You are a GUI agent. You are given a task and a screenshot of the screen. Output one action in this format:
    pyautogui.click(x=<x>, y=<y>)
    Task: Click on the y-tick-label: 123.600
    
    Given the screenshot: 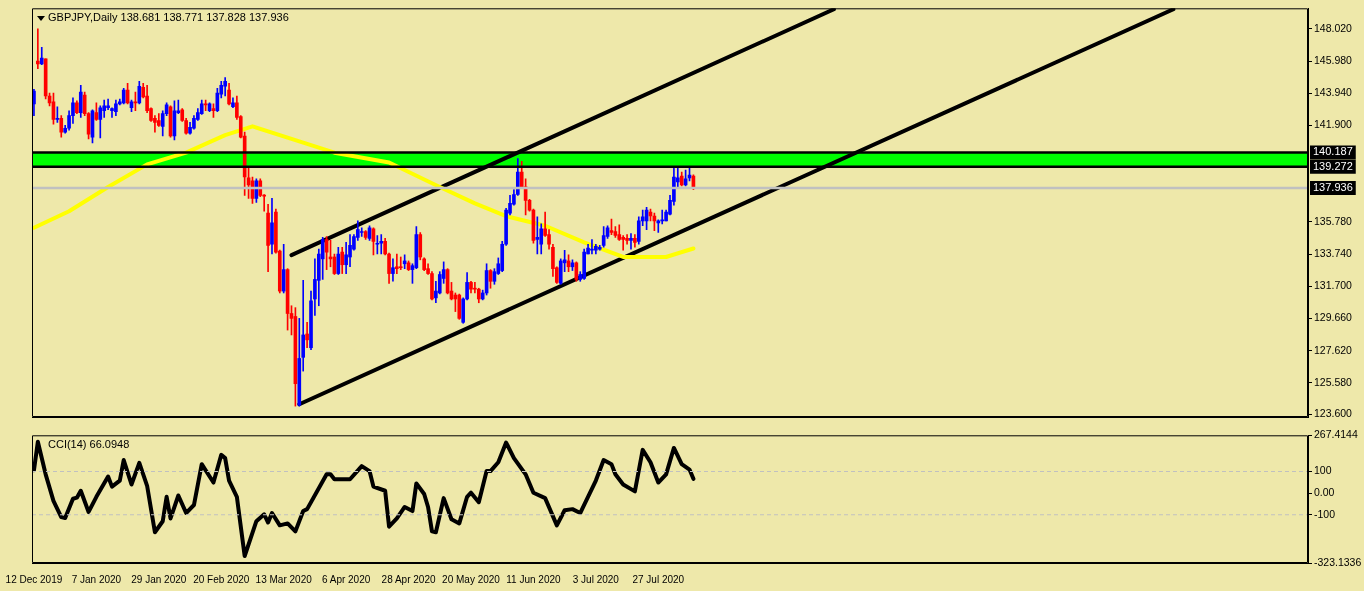 What is the action you would take?
    pyautogui.click(x=1333, y=413)
    